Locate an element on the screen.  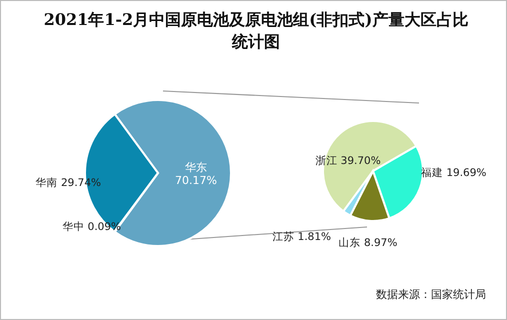
chart-title: 2021年1-2月中国原电池及原电池组(非扣式)产量大区占比统计图 is located at coordinates (256, 31).